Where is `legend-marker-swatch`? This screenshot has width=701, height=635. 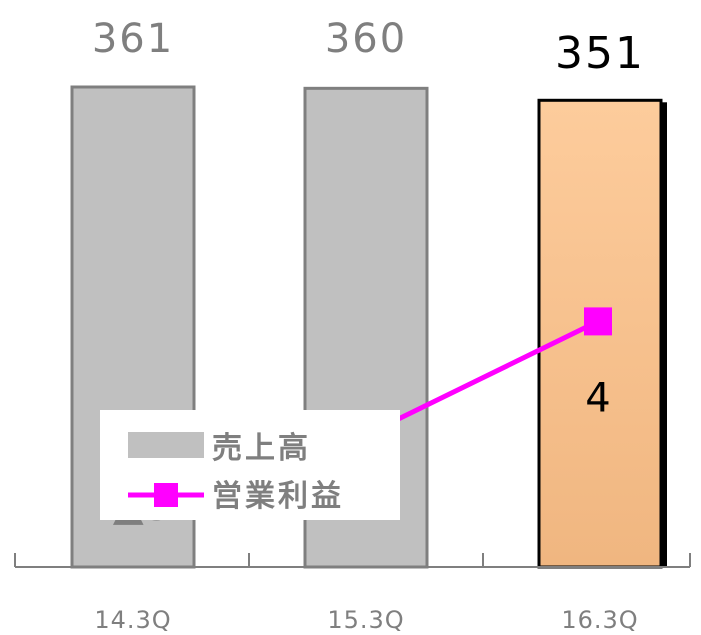
legend-marker-swatch is located at coordinates (166, 495).